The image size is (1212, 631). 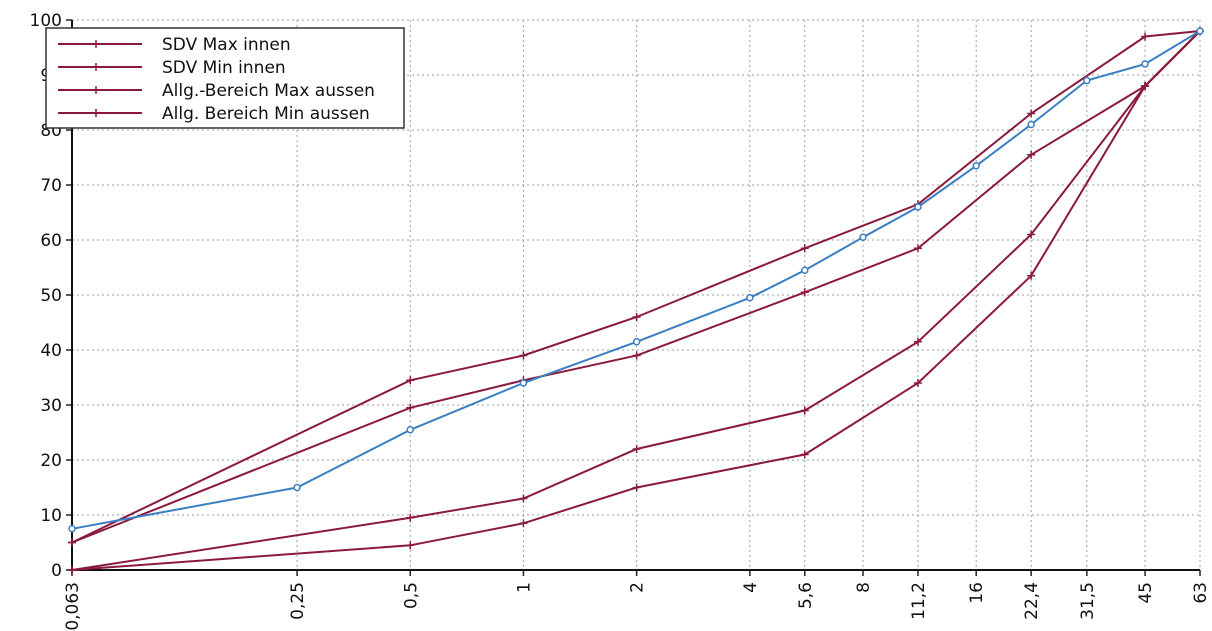 I want to click on legend-label: Allg.-Bereich Max aussen, so click(x=268, y=91).